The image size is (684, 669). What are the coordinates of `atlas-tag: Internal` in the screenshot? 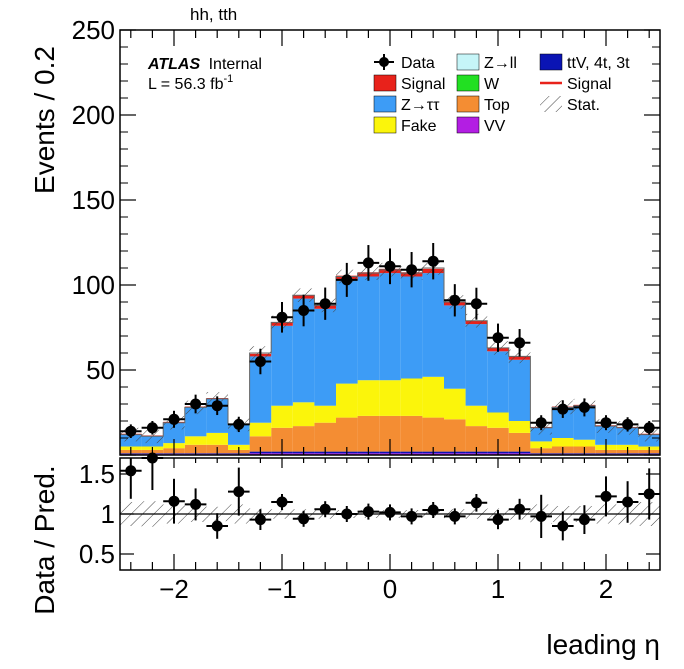 It's located at (235, 64).